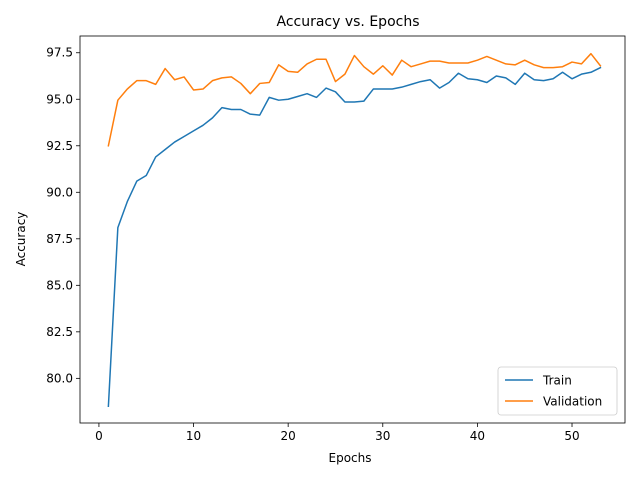 The height and width of the screenshot is (480, 640). Describe the element at coordinates (59, 332) in the screenshot. I see `y-tick-label: 82.5` at that location.